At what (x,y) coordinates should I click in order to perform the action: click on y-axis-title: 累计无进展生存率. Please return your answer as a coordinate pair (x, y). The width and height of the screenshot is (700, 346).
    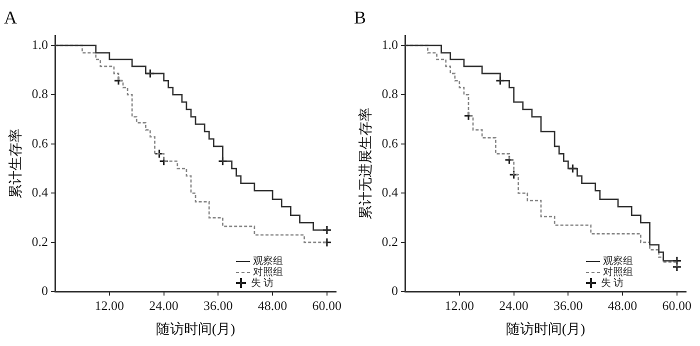
    Looking at the image, I should click on (366, 164).